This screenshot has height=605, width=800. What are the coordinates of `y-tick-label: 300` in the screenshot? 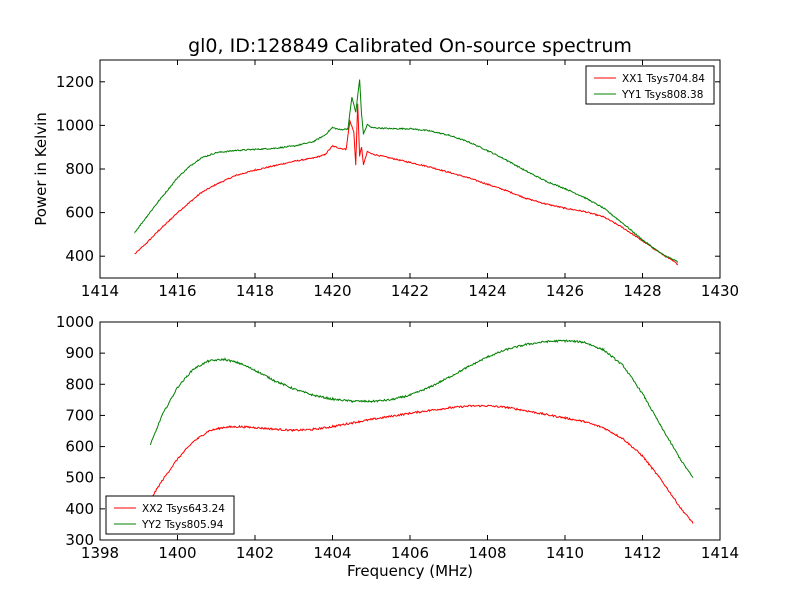 It's located at (79, 540).